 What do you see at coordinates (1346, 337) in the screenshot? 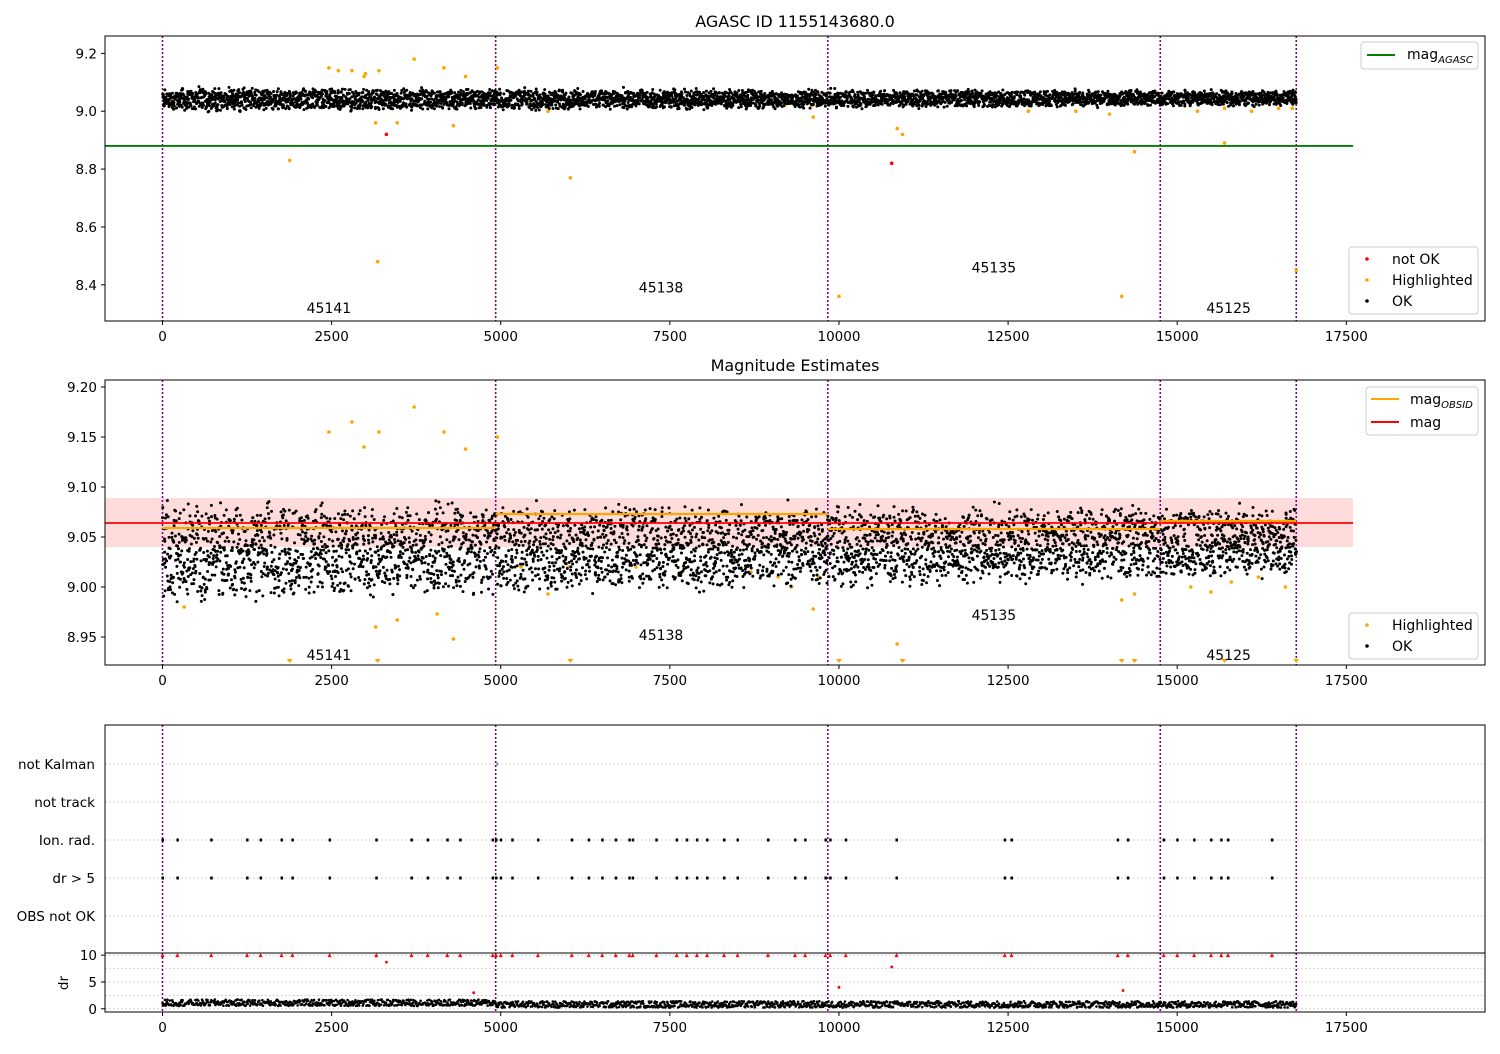
I see `x-tick-label: 17500` at bounding box center [1346, 337].